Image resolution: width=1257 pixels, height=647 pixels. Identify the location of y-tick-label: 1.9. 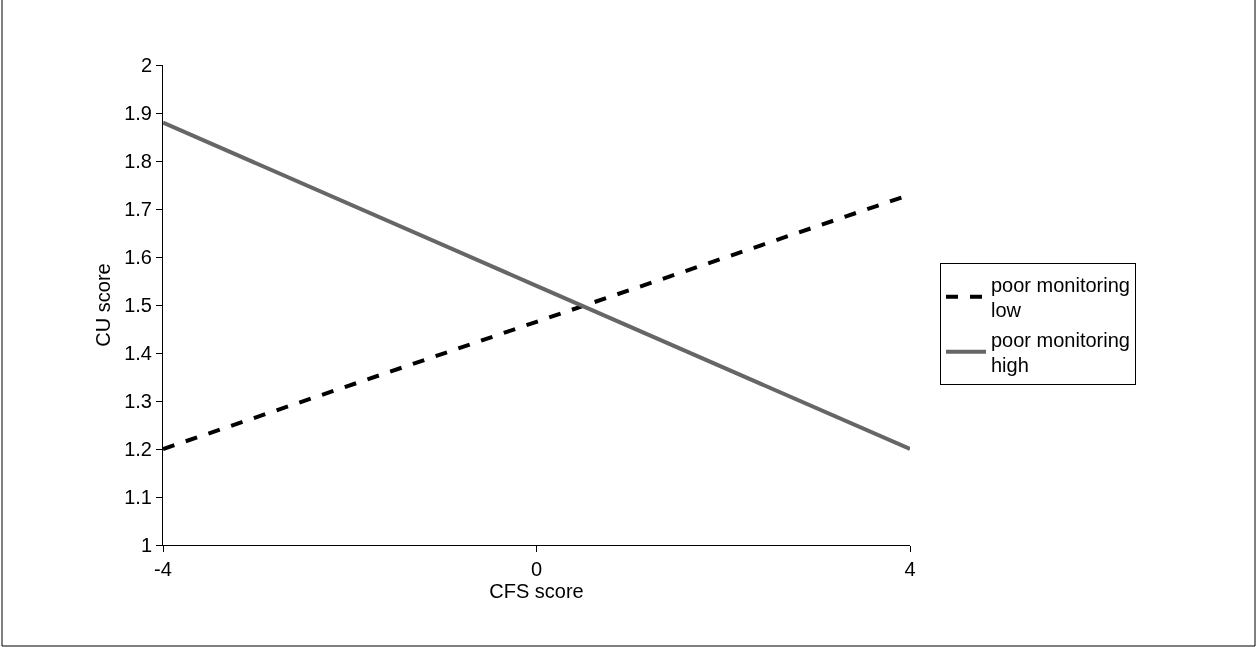
(138, 113).